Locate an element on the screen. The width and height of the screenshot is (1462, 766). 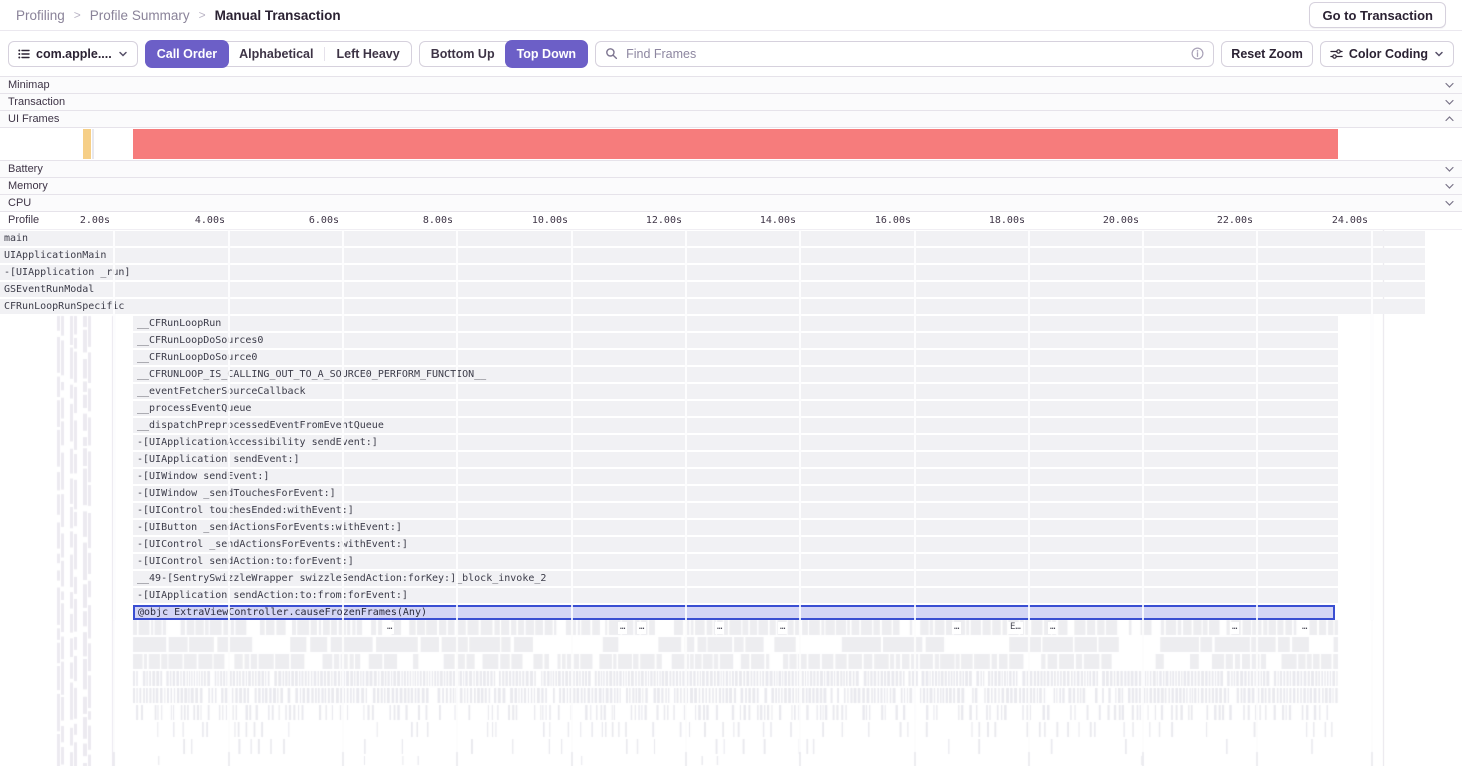
flame-frame: UIApplicationMain is located at coordinates (712, 255).